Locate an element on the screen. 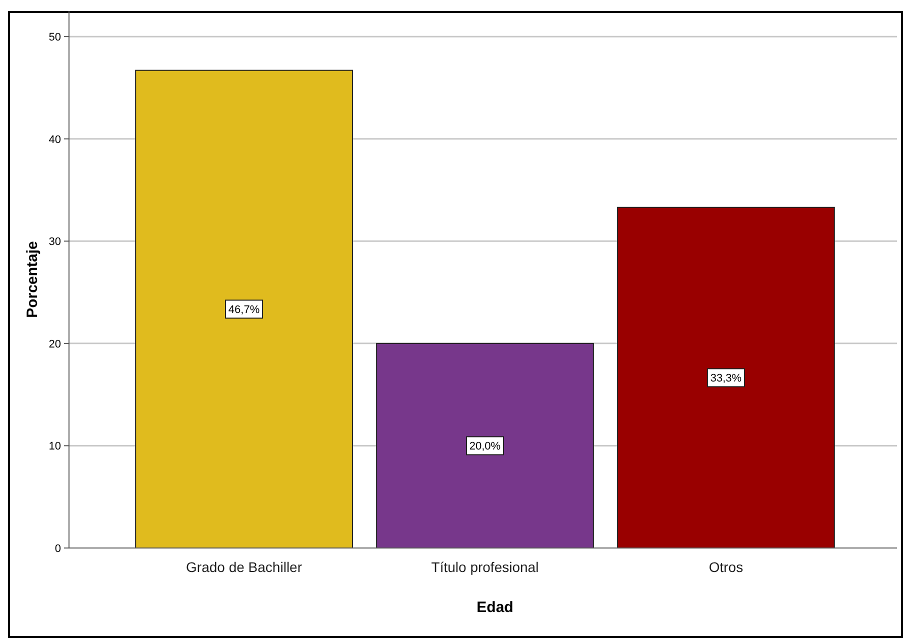  x-tick-label: Grado de Bachiller is located at coordinates (244, 567).